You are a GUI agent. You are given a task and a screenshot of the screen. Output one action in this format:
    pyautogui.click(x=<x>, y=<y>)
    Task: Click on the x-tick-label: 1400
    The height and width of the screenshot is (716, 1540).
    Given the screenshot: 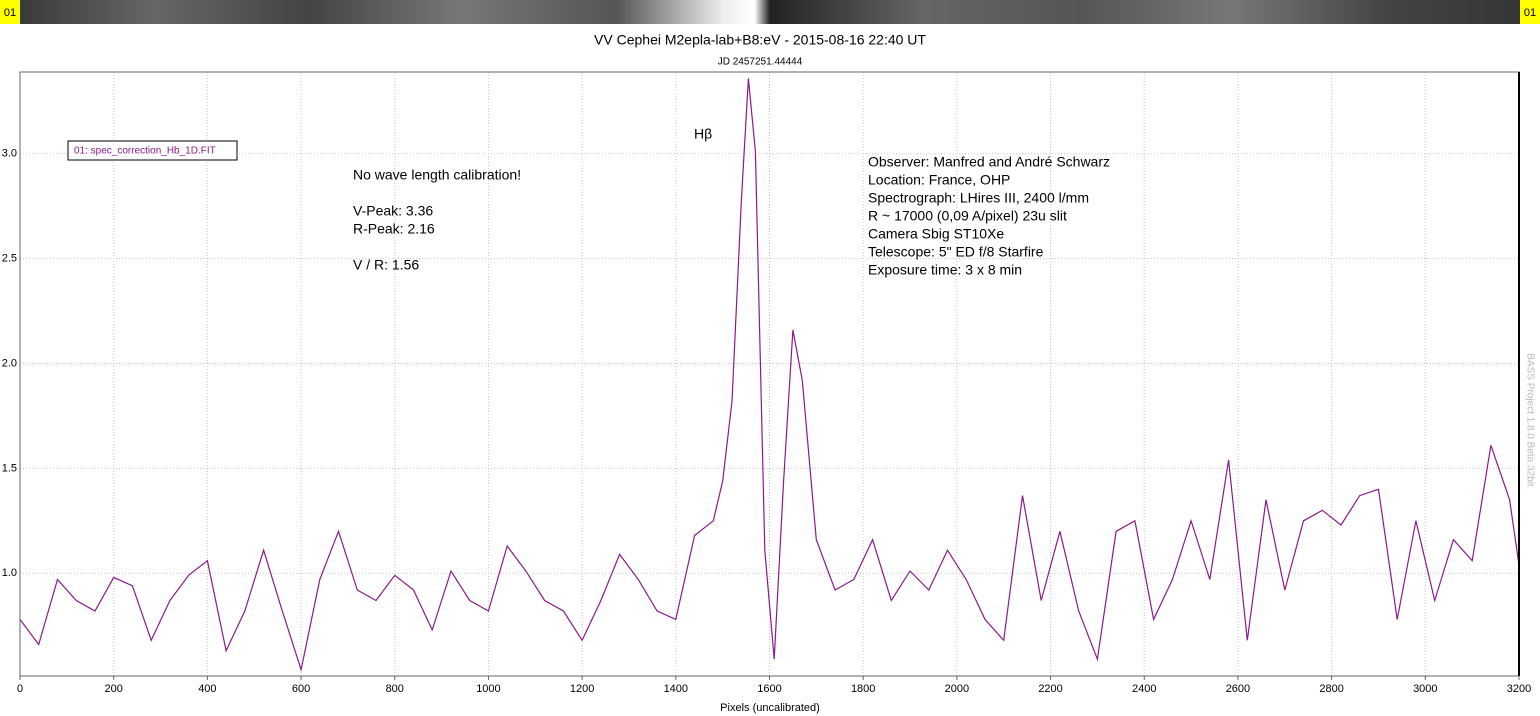 What is the action you would take?
    pyautogui.click(x=676, y=689)
    